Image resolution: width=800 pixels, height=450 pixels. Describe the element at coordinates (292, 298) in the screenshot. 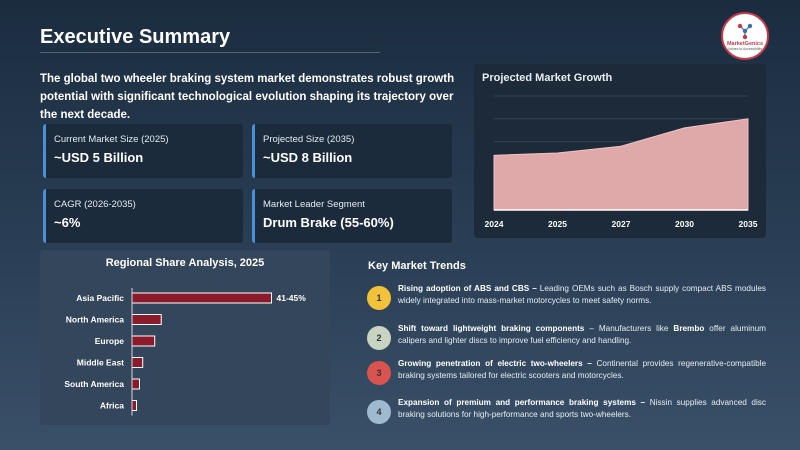

I see `data-label: 41-45%` at that location.